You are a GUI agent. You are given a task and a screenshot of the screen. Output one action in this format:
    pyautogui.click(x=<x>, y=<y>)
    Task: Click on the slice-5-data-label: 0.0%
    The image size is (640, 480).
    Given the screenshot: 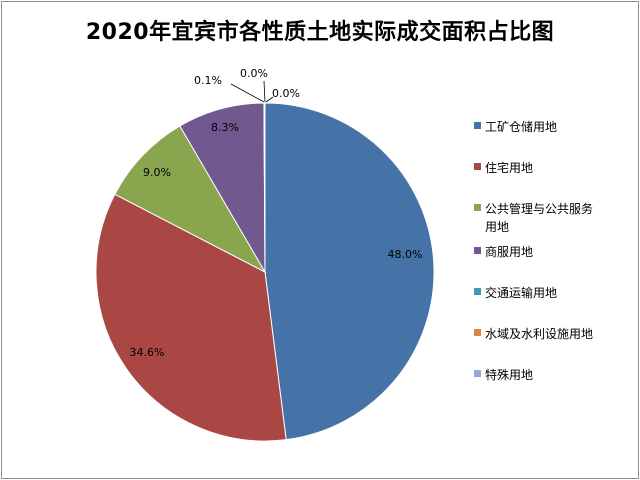 What is the action you would take?
    pyautogui.click(x=254, y=73)
    